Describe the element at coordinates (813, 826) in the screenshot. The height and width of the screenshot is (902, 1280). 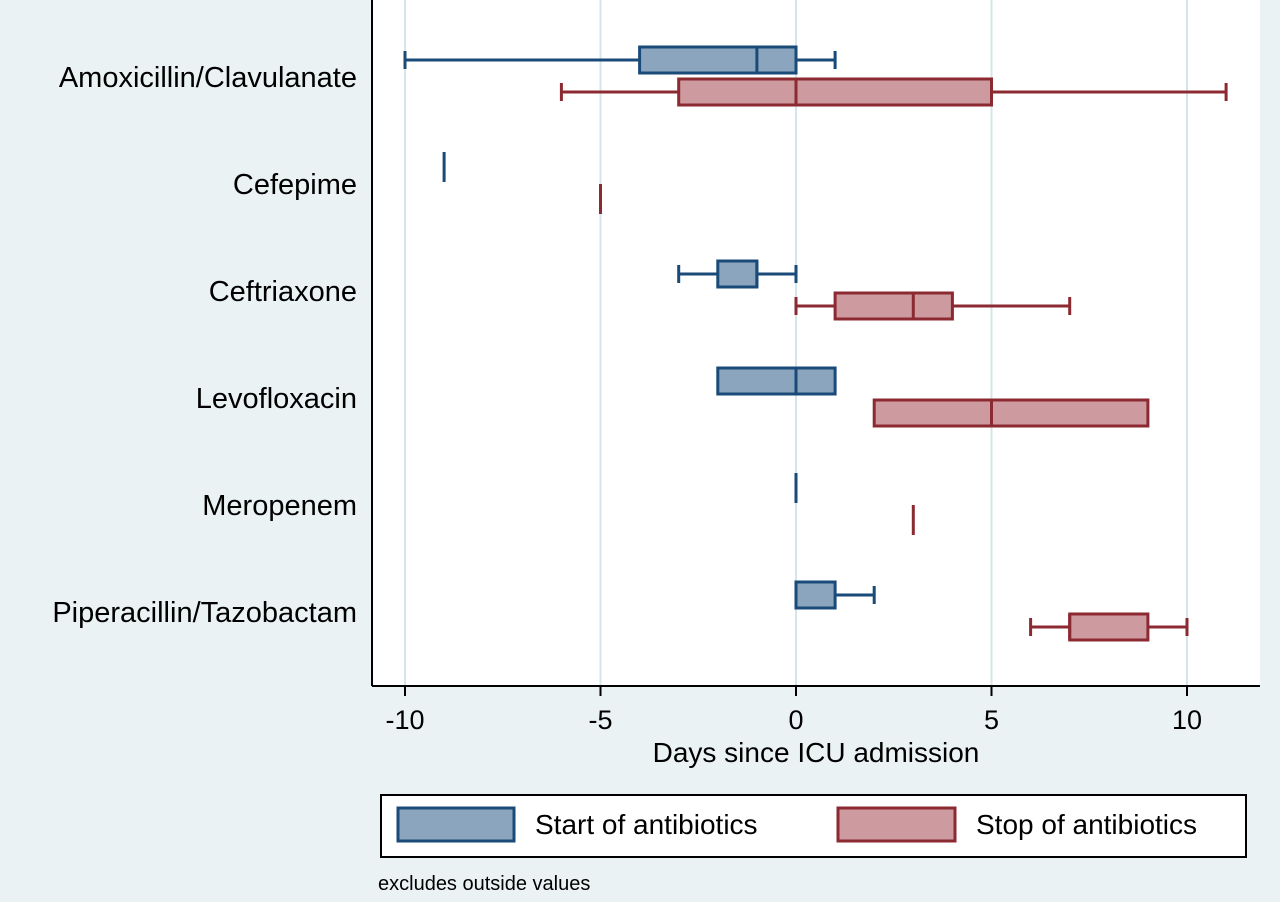
I see `legend-box` at that location.